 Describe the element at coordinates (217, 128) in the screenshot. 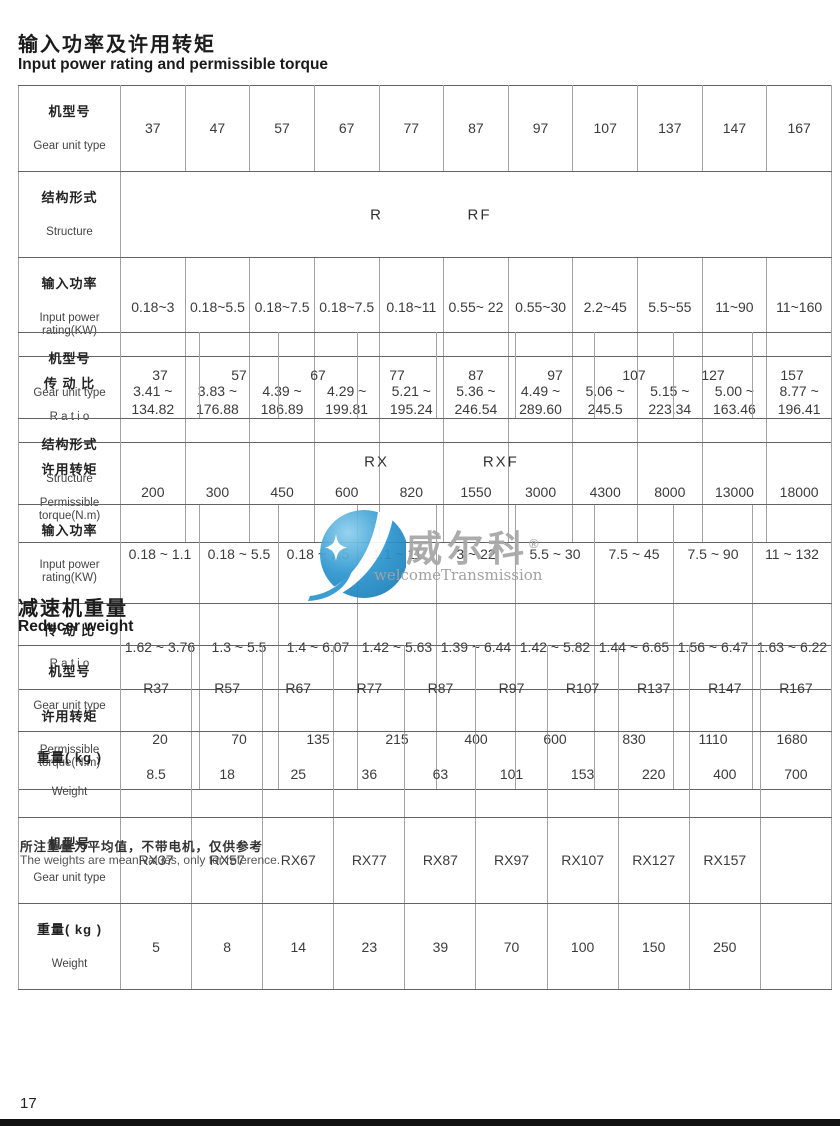

I see `cell: 47` at that location.